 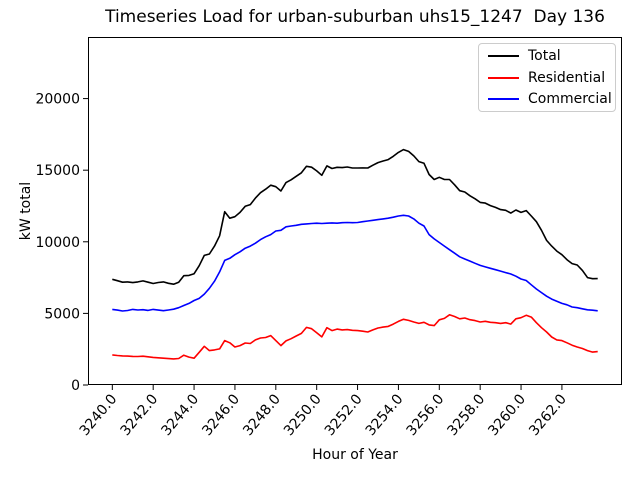 I want to click on legend-entry-total: Total, so click(x=547, y=56).